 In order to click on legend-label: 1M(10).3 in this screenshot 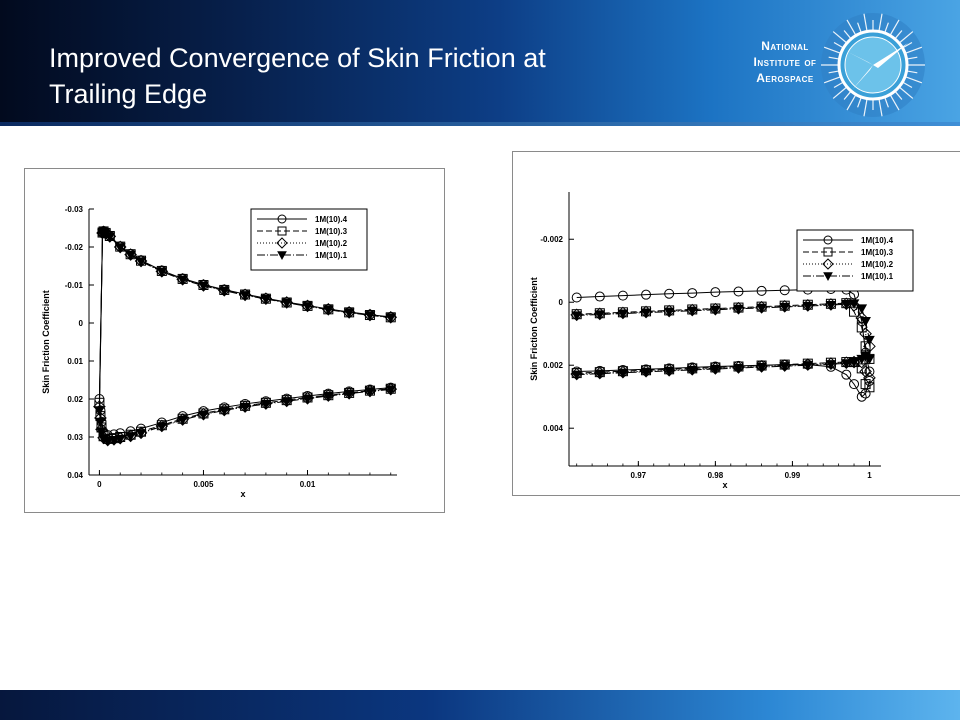, I will do `click(331, 231)`.